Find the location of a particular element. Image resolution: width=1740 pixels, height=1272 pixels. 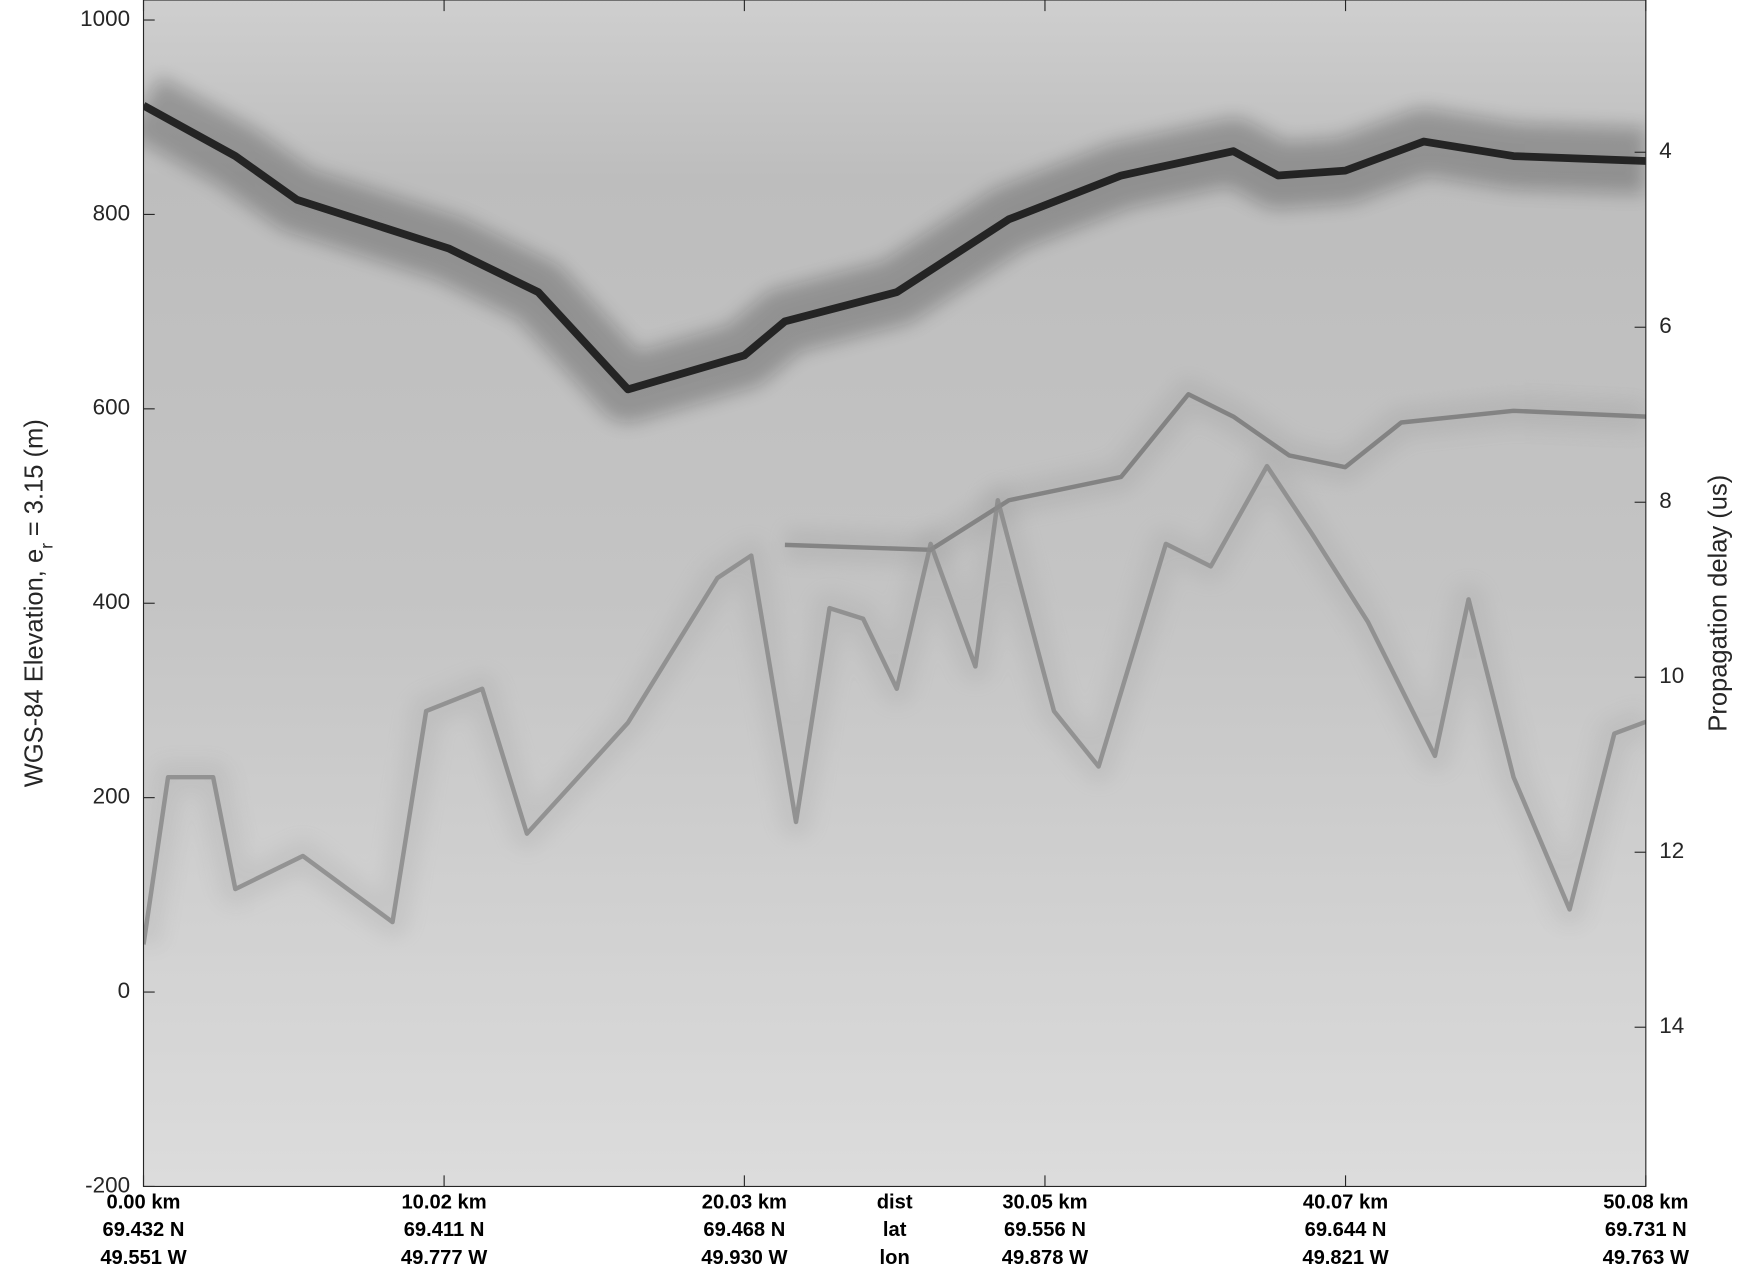

y-tick-label: 600 is located at coordinates (111, 407).